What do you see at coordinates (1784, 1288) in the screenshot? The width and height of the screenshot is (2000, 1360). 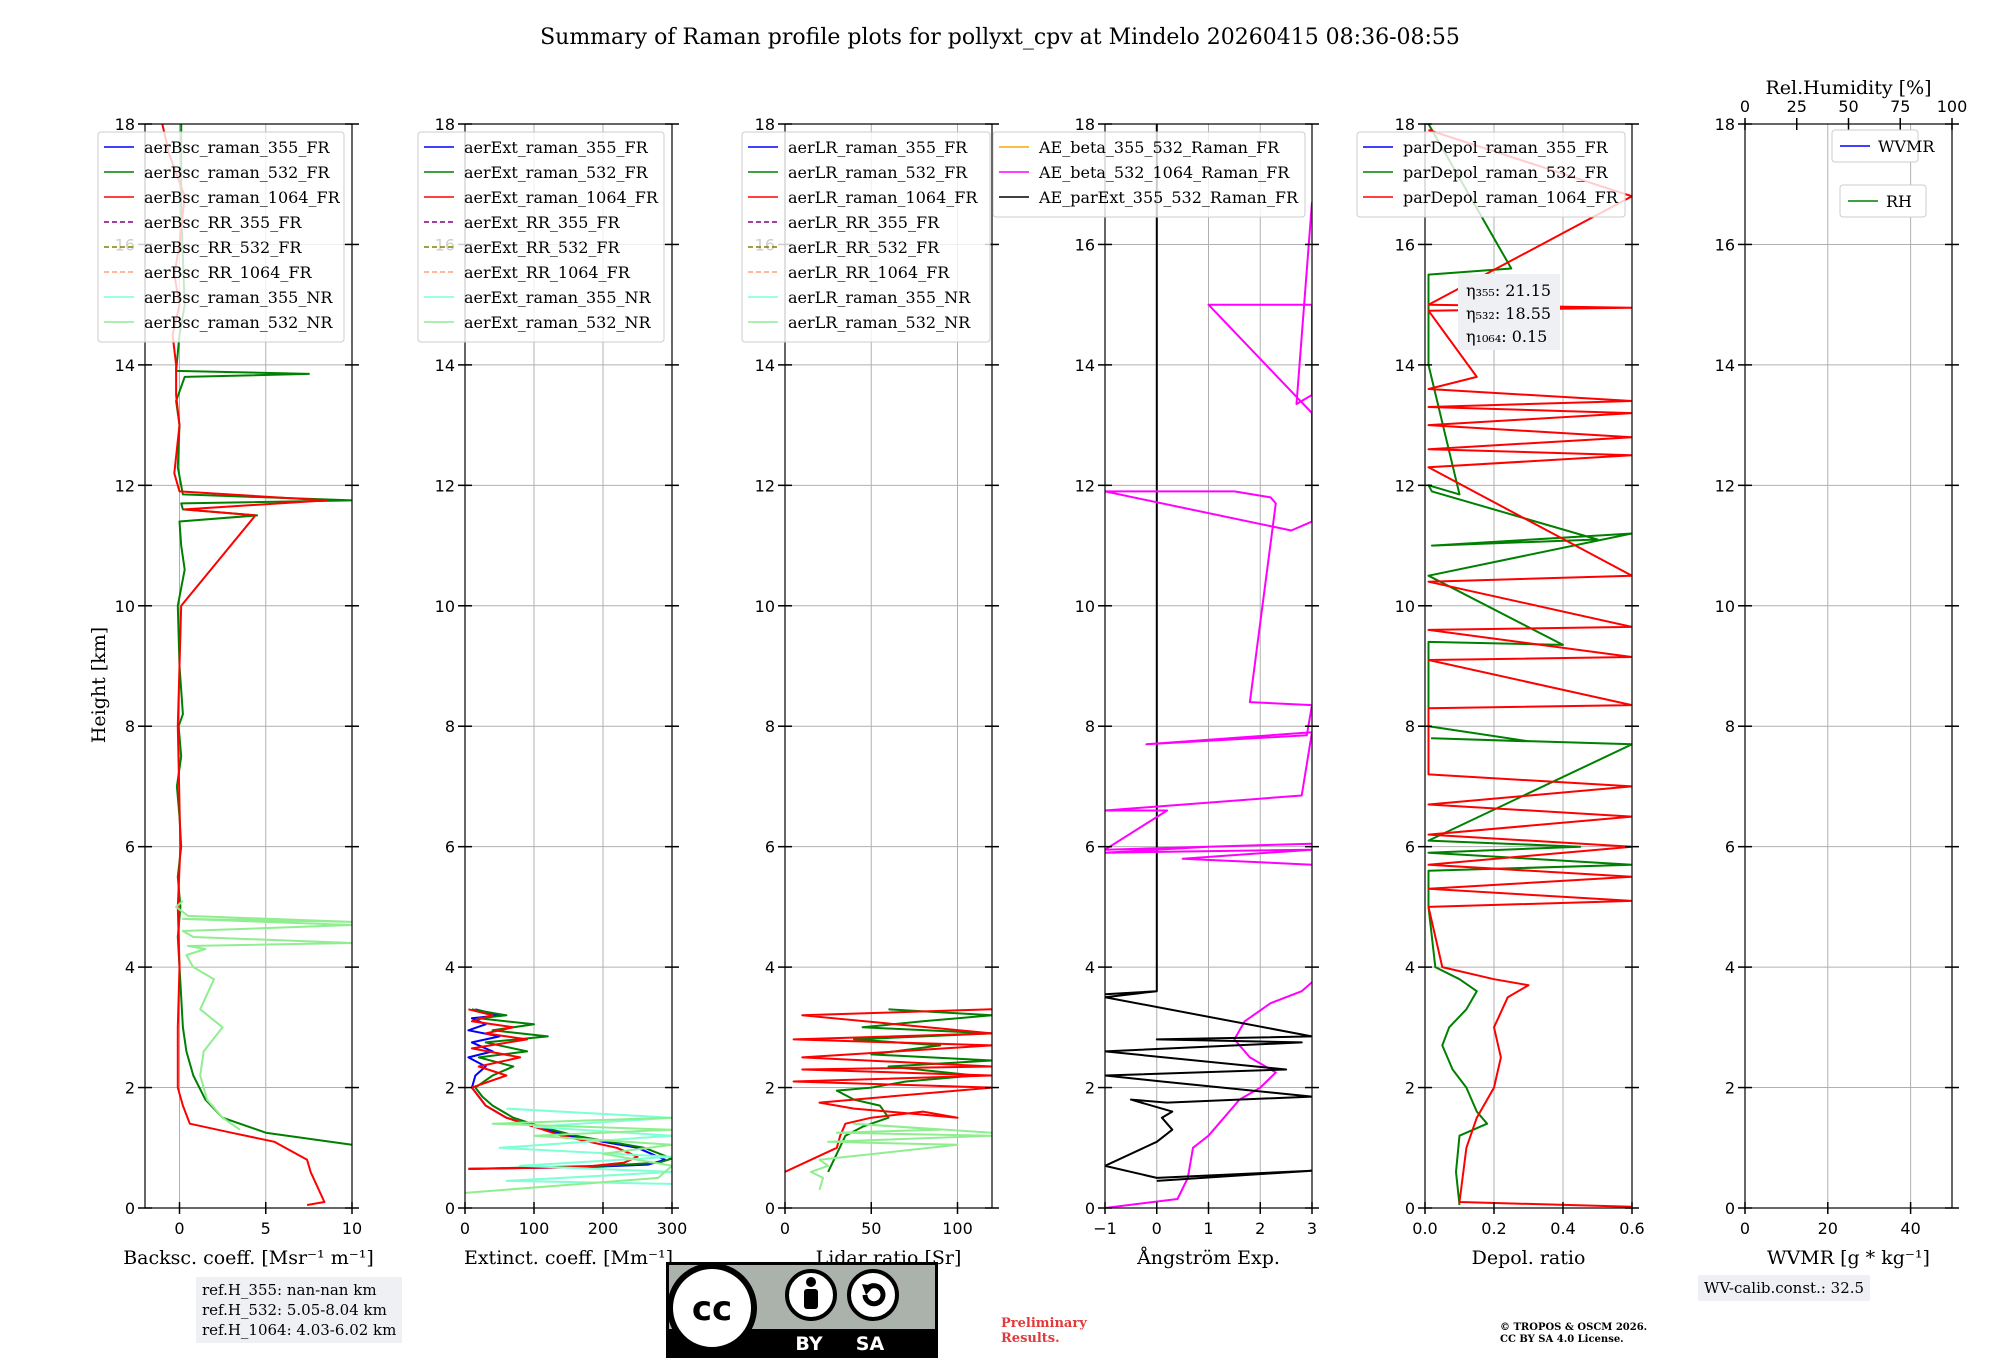 I see `wv-calibration-box: WV-calib.const.: 32.5` at bounding box center [1784, 1288].